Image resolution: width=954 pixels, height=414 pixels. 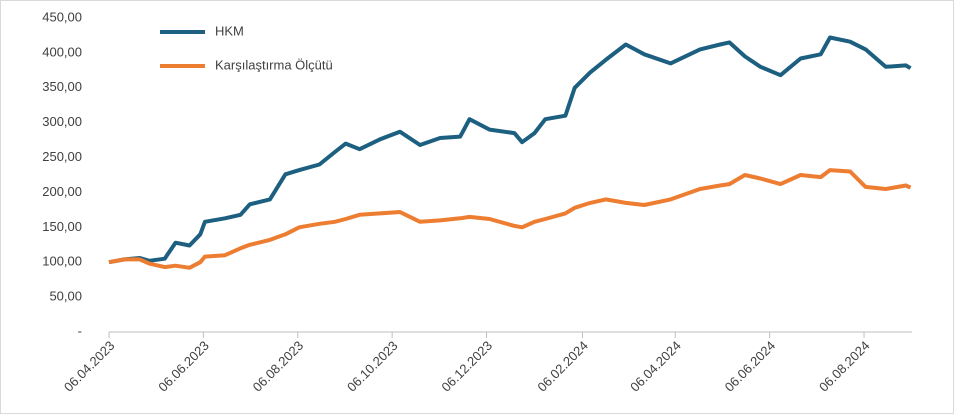 What do you see at coordinates (274, 64) in the screenshot?
I see `legend-label: Karşılaştırma Ölçütü` at bounding box center [274, 64].